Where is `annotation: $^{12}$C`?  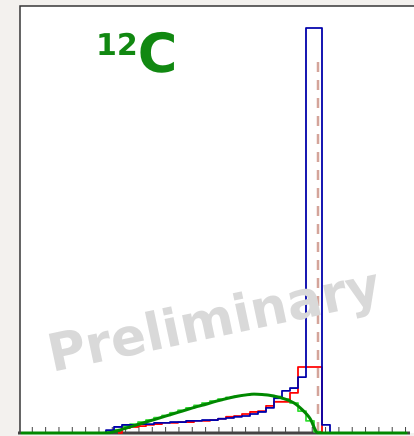 annotation: $^{12}$C is located at coordinates (137, 53).